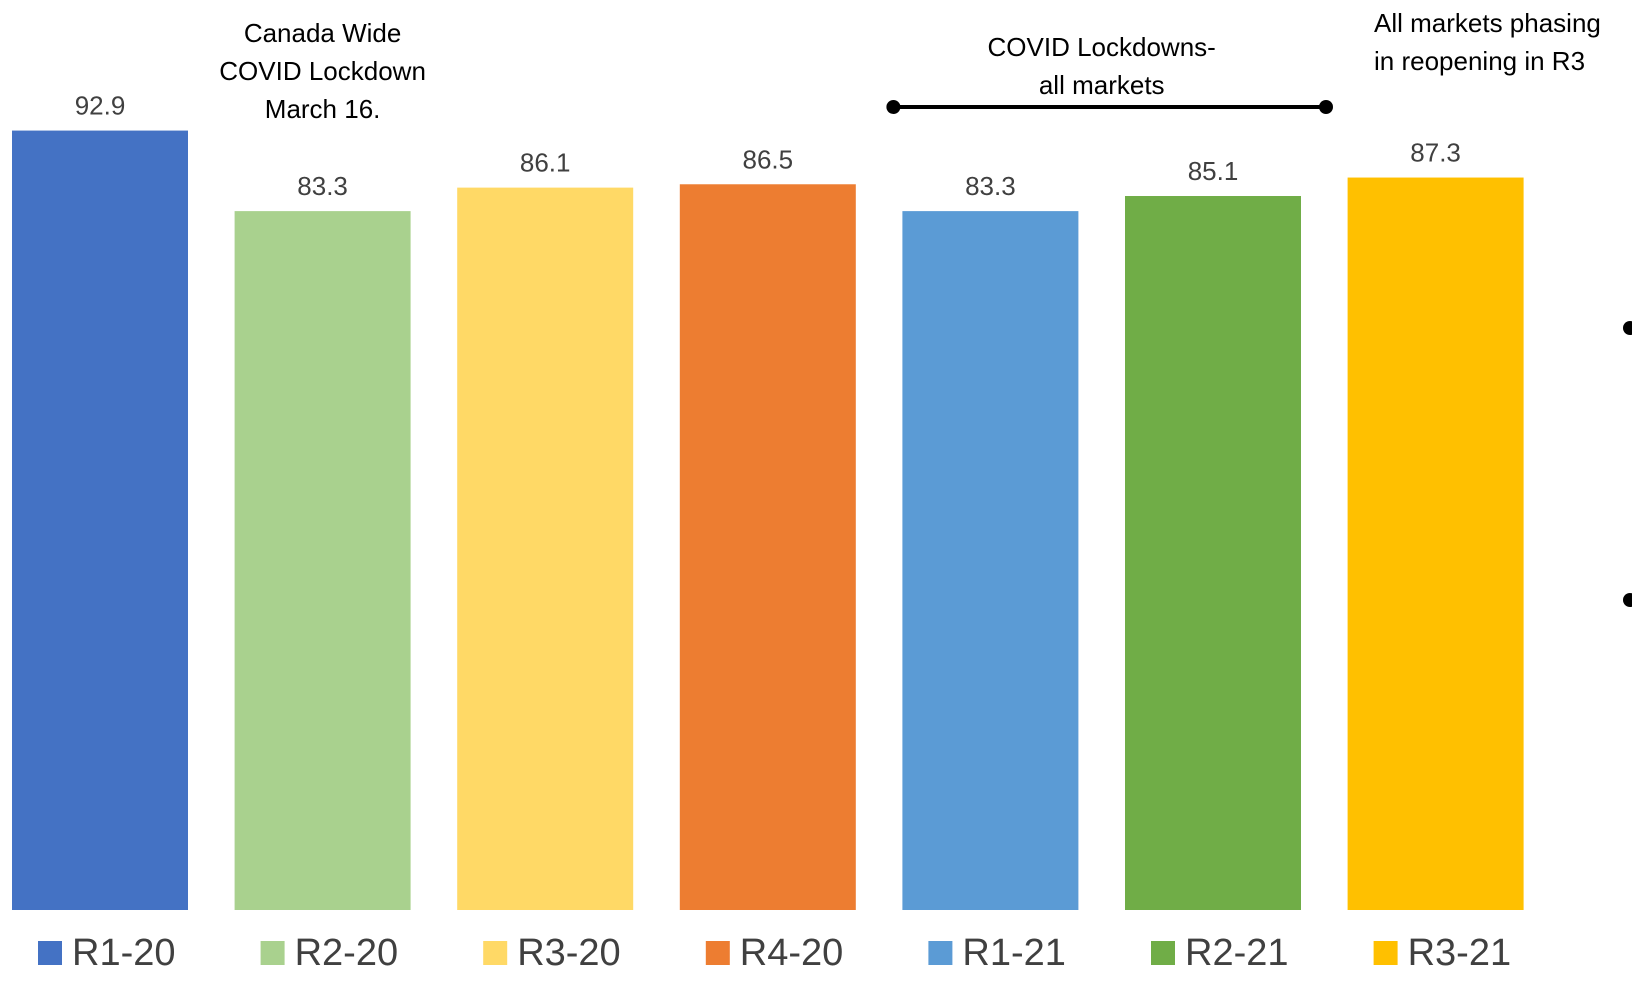  I want to click on legend-label-r2-20: R2-20, so click(347, 953).